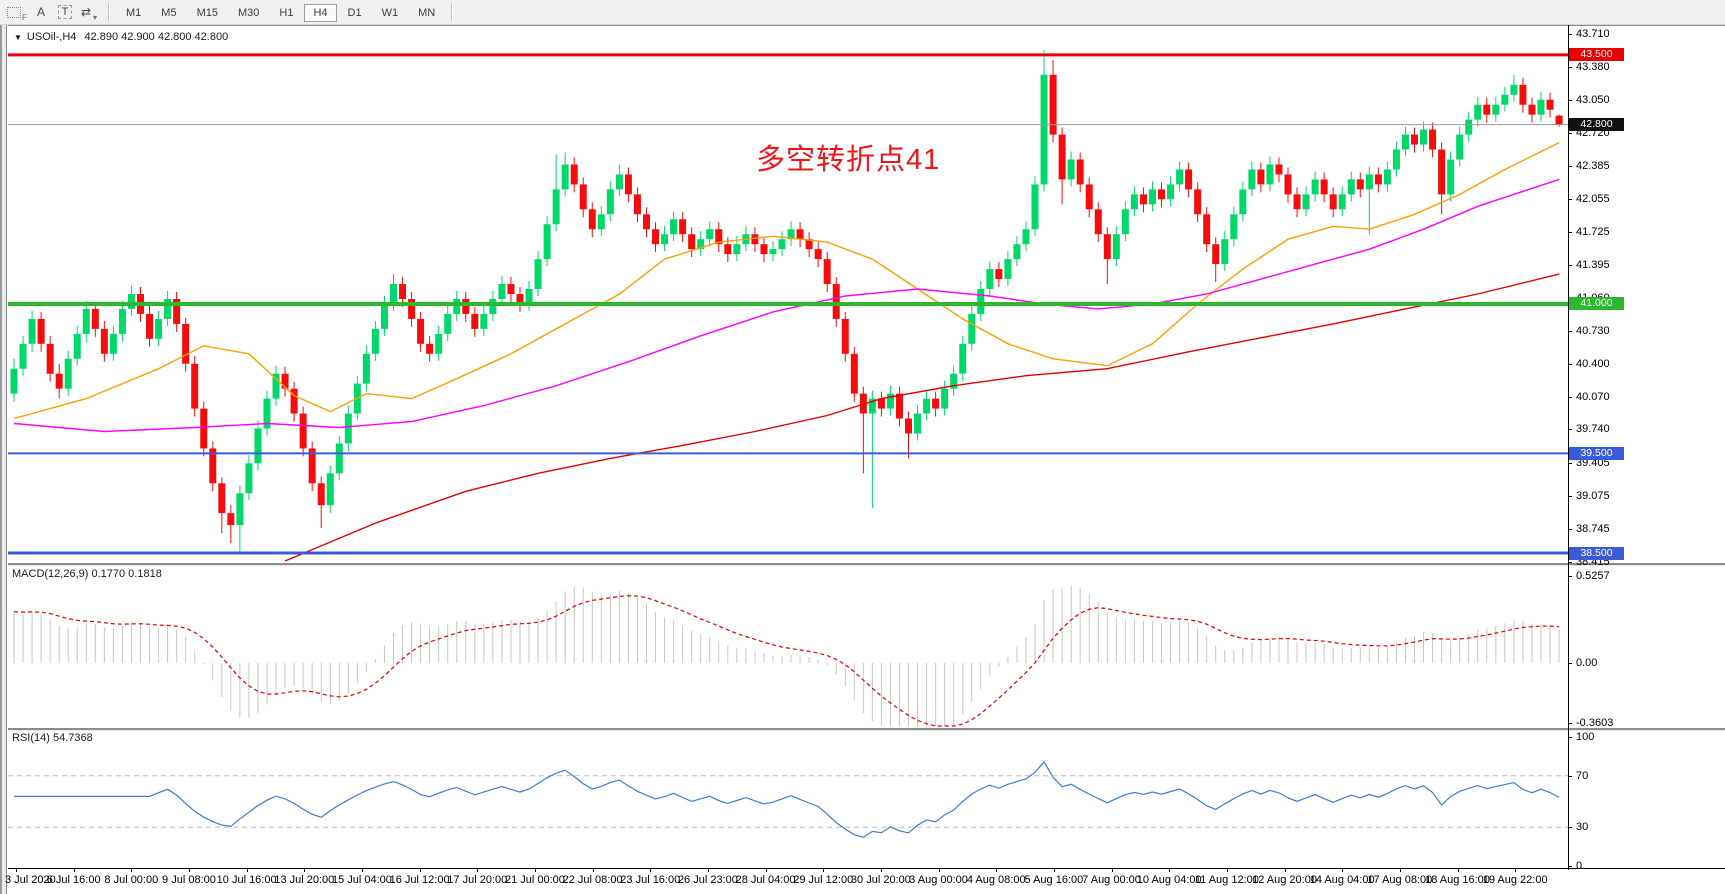  Describe the element at coordinates (1169, 880) in the screenshot. I see `time-axis-label: 10 Aug 04:00` at that location.